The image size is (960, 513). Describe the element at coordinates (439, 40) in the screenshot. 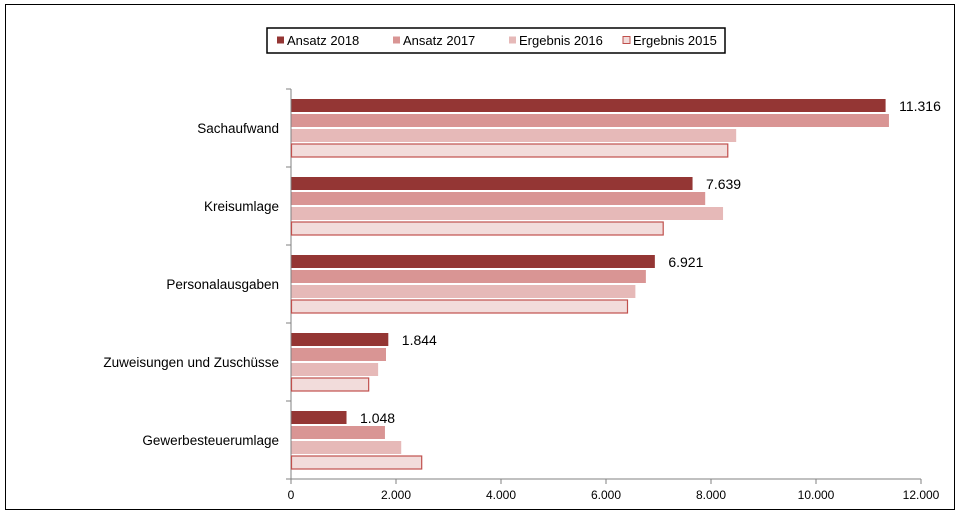

I see `legend-label-ansatz-2017: Ansatz 2017` at that location.